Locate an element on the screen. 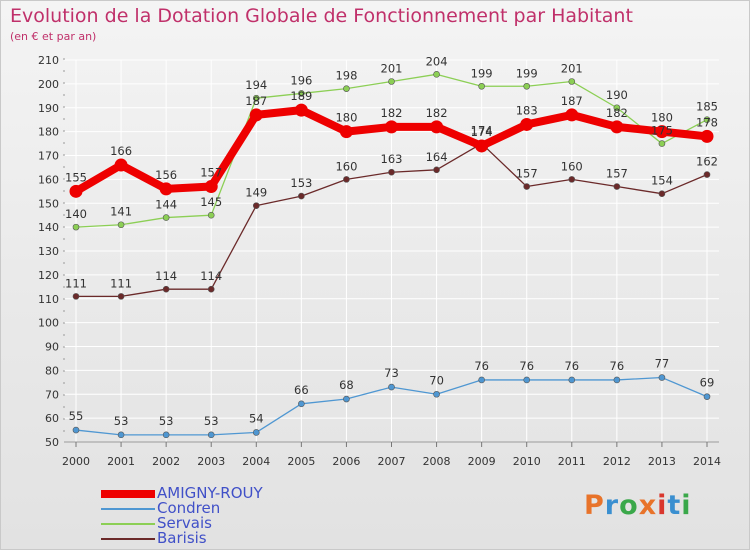 The height and width of the screenshot is (550, 750). y-tick-label: 140 is located at coordinates (48, 227).